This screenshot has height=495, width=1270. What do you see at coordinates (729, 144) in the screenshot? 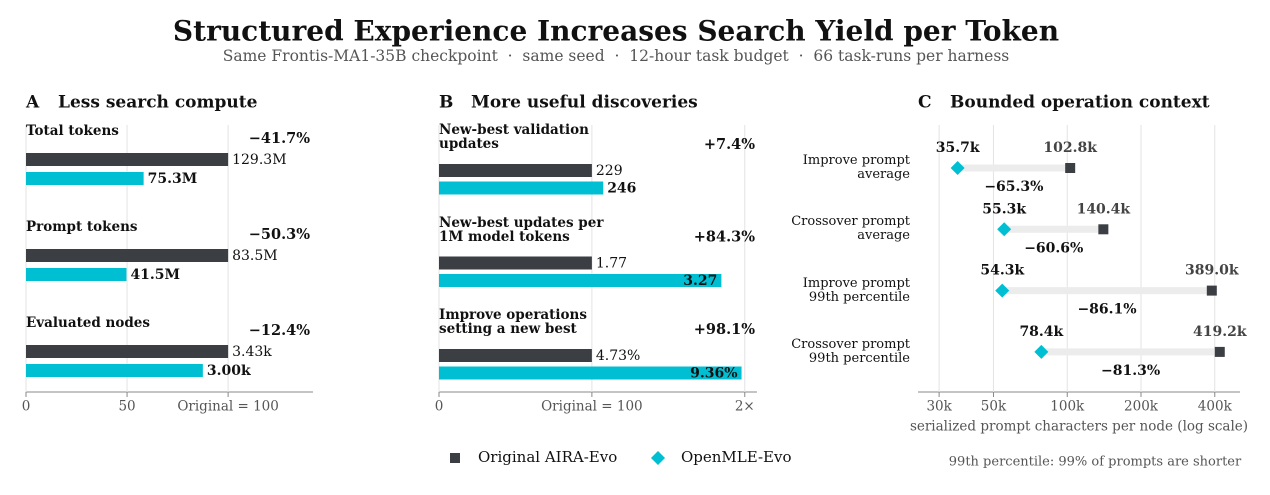
I see `change-label: +7.4%` at bounding box center [729, 144].